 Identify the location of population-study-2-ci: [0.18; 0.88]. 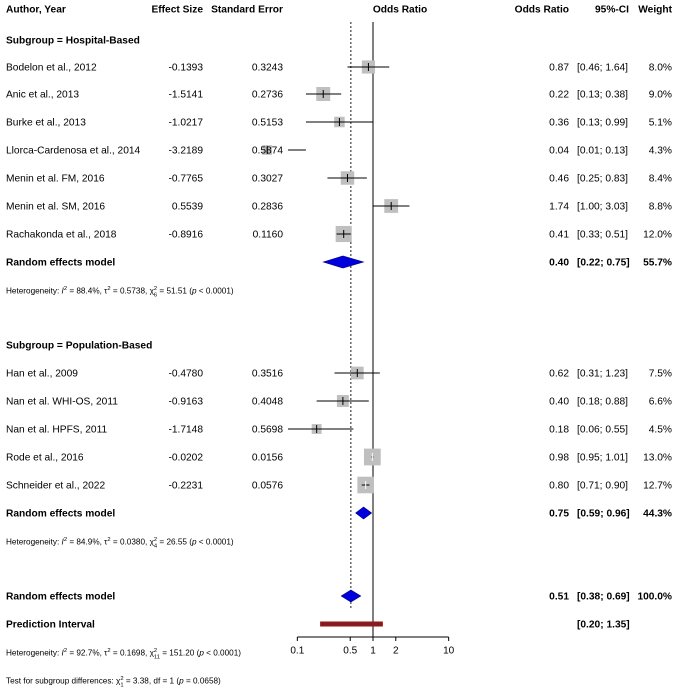
(602, 402).